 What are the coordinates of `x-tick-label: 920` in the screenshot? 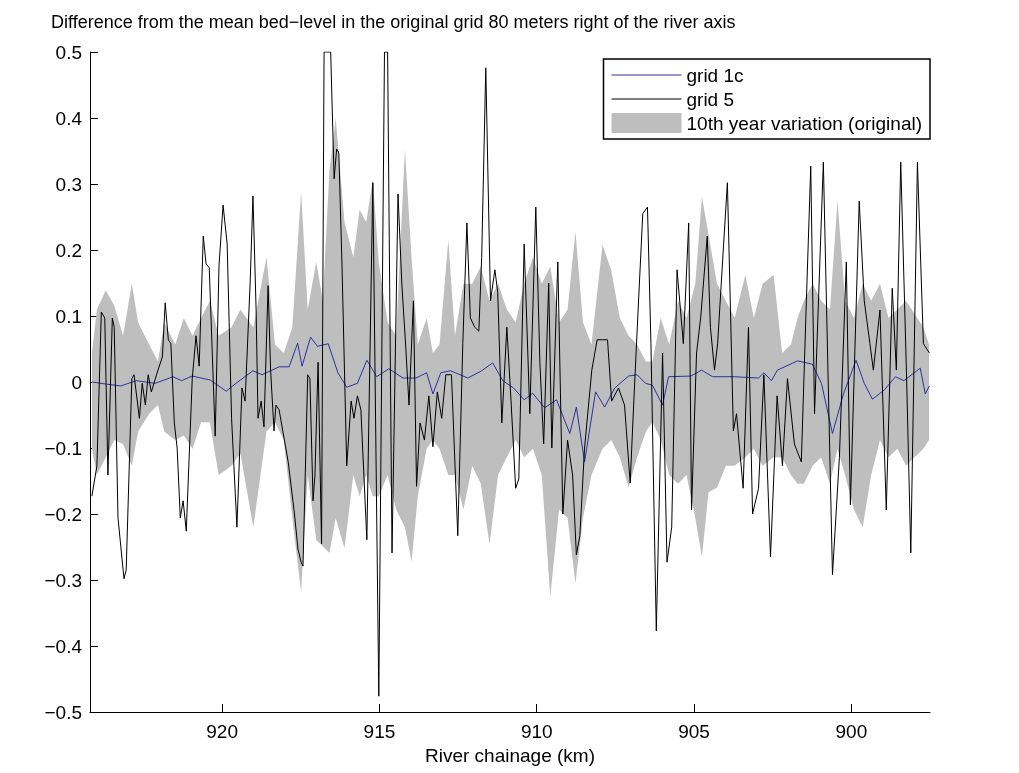 It's located at (222, 731).